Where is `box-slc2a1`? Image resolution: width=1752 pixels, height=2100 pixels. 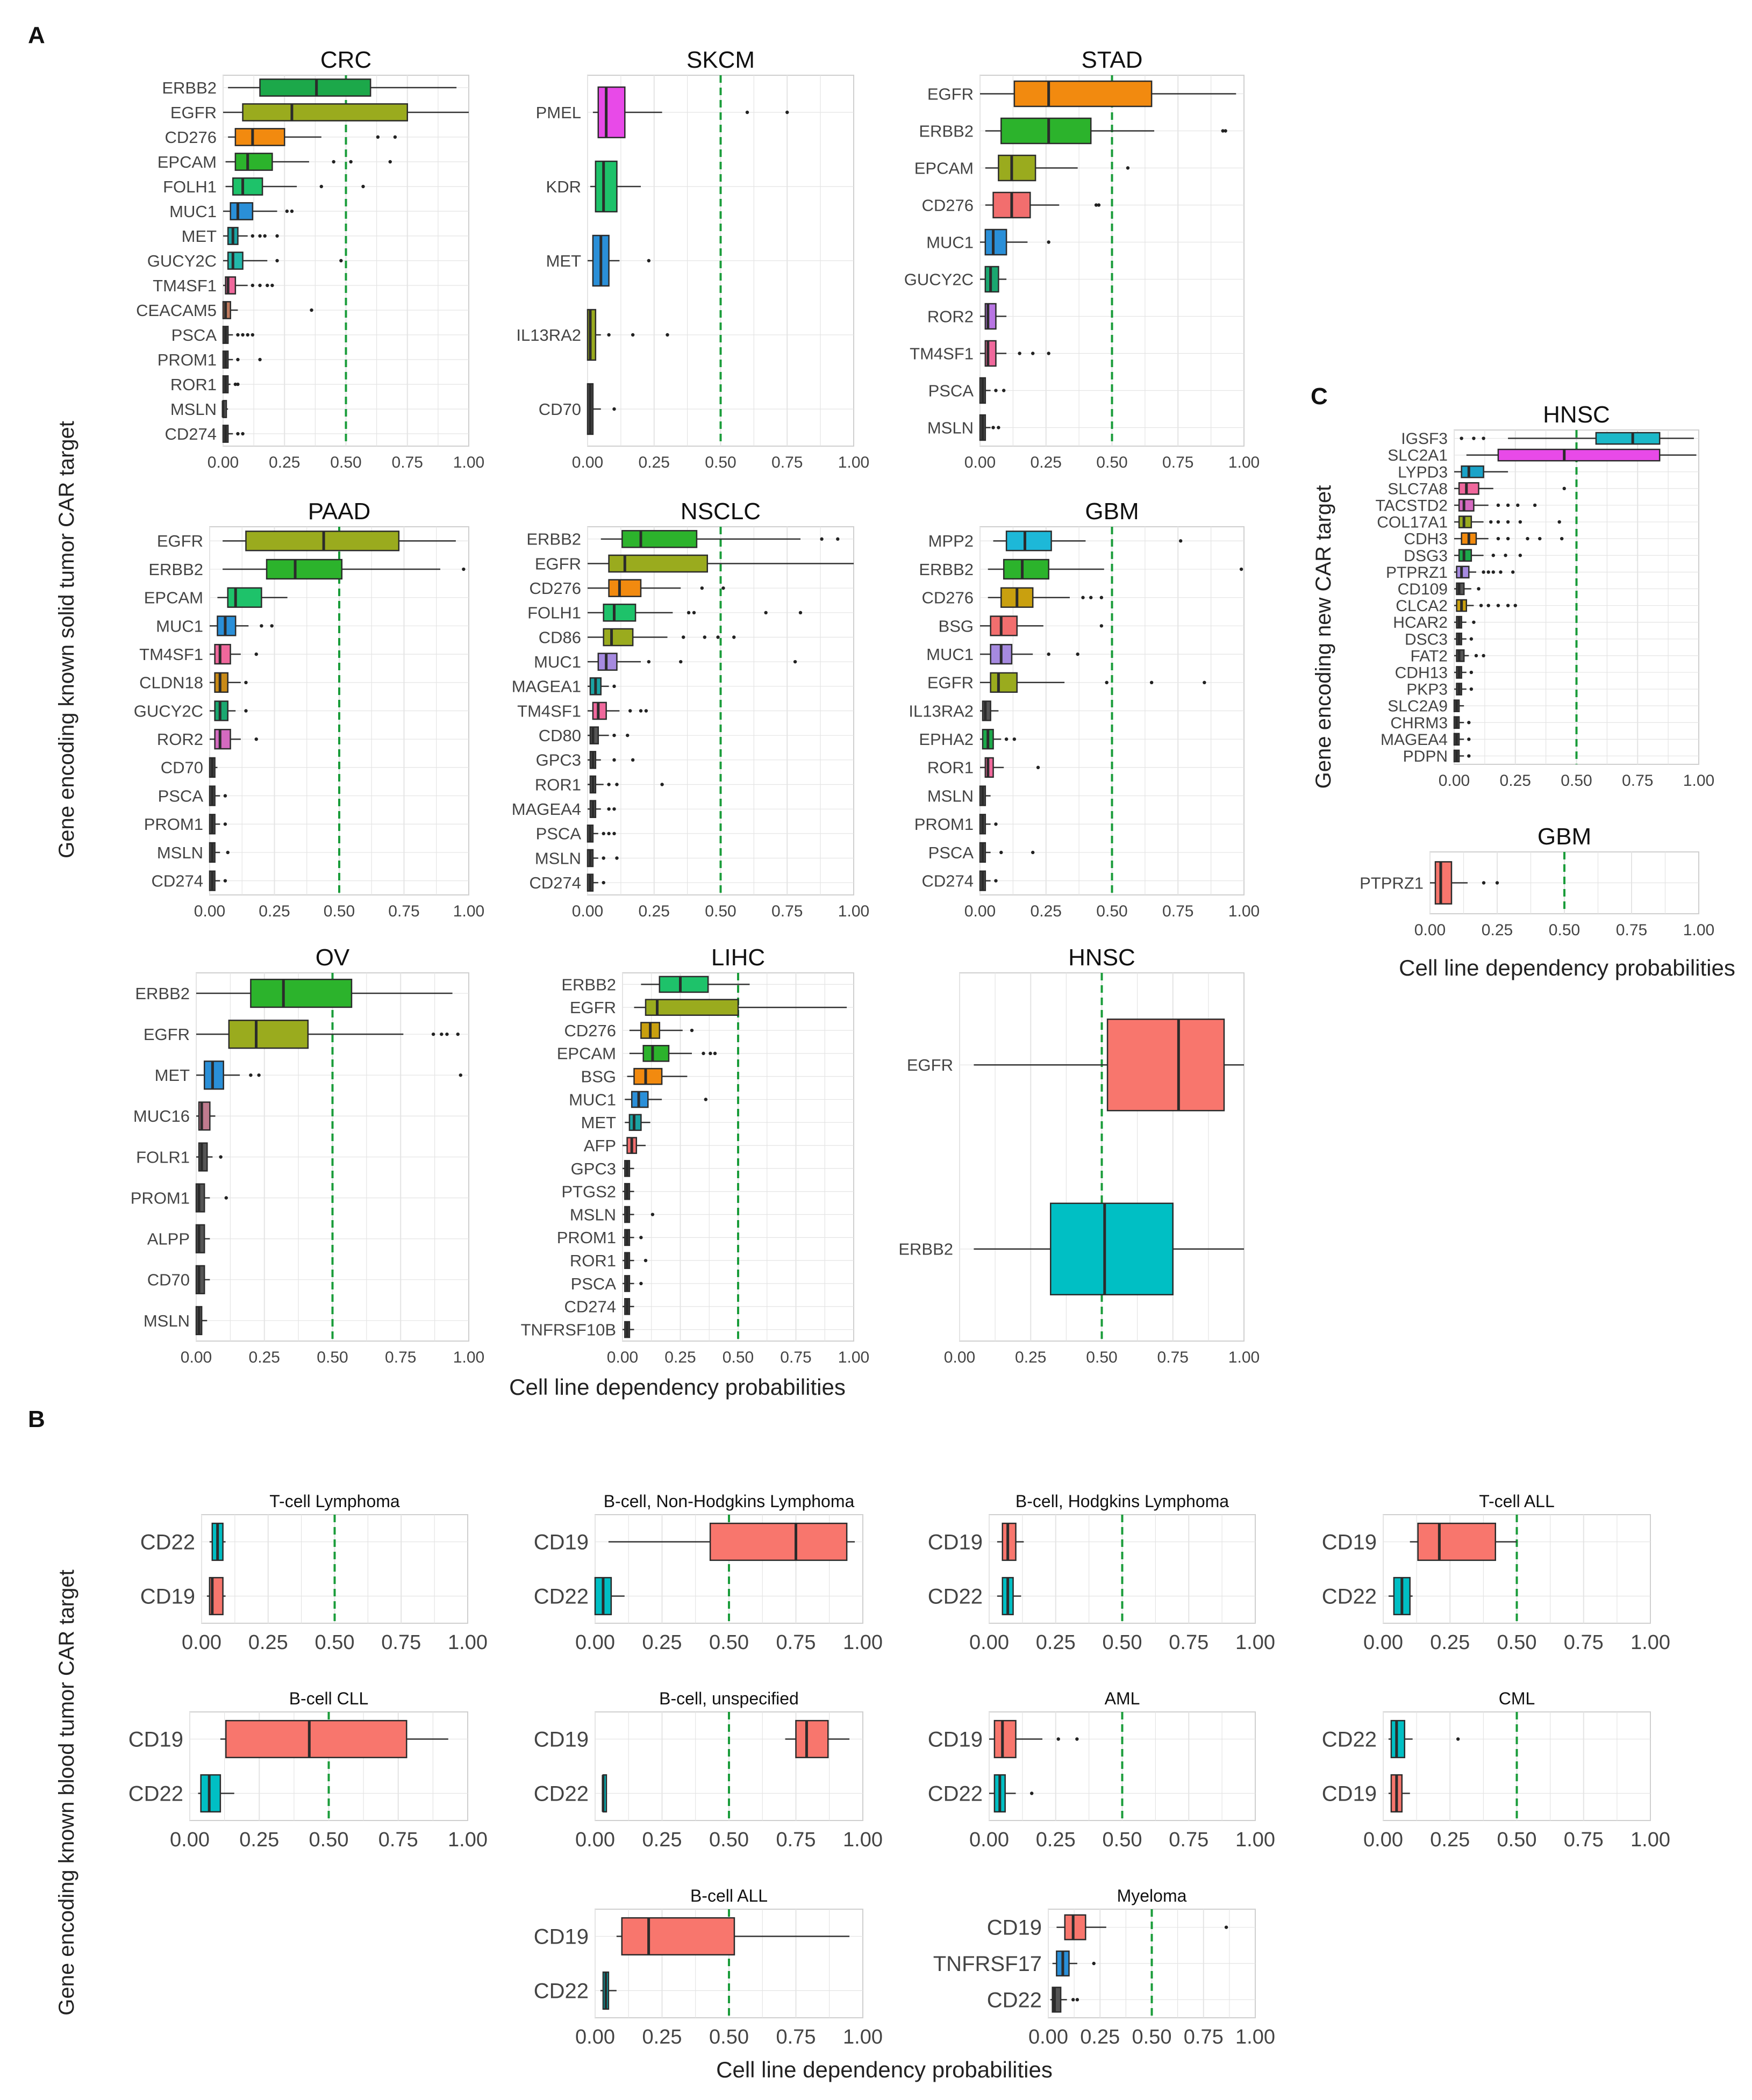 box-slc2a1 is located at coordinates (1581, 455).